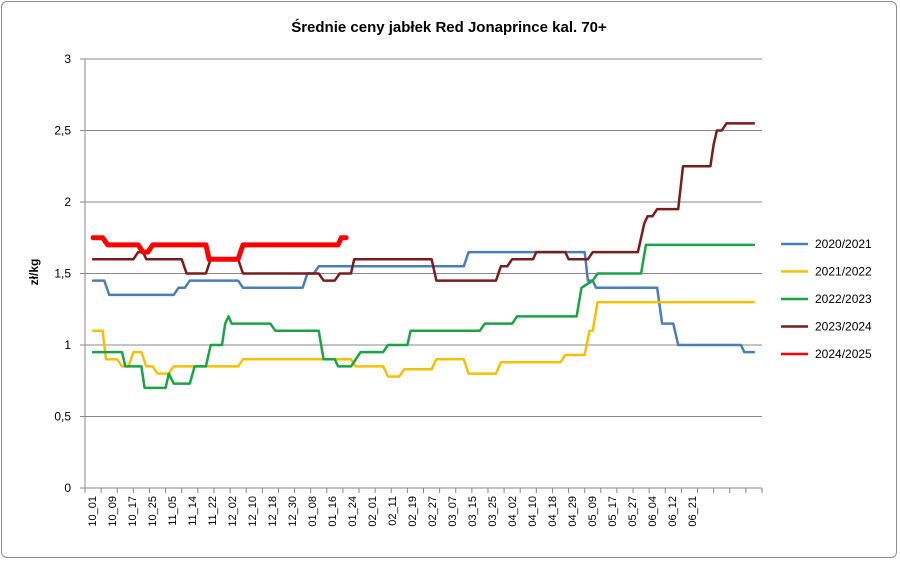 The width and height of the screenshot is (900, 561). I want to click on y-tick-label: 0,5, so click(62, 417).